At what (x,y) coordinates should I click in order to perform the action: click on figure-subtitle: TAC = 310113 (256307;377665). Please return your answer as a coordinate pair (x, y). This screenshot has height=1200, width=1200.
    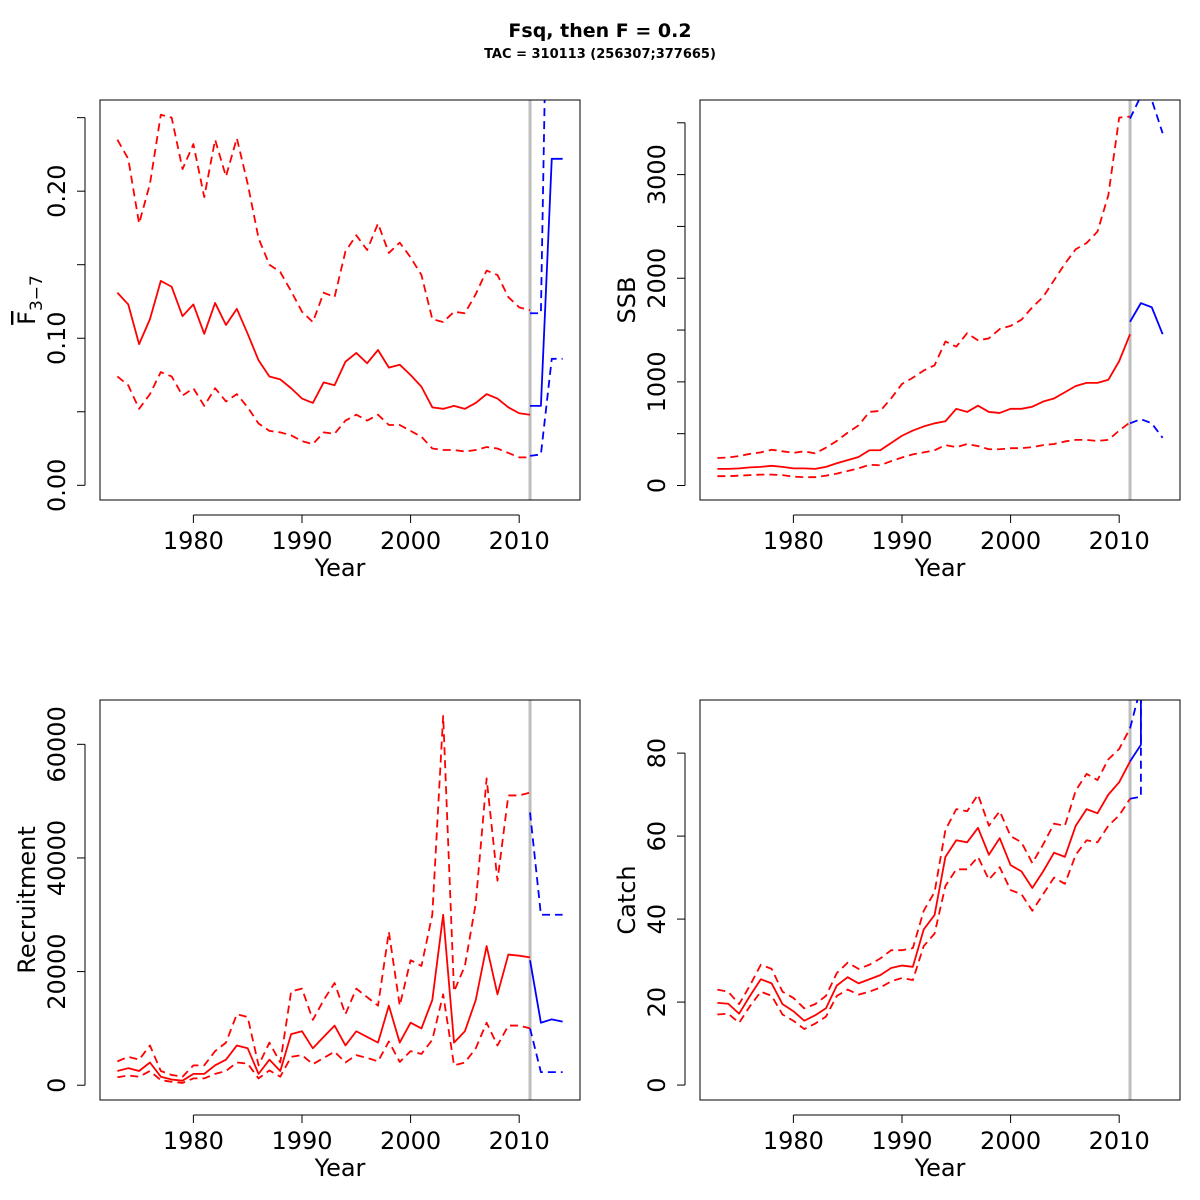
    Looking at the image, I should click on (600, 54).